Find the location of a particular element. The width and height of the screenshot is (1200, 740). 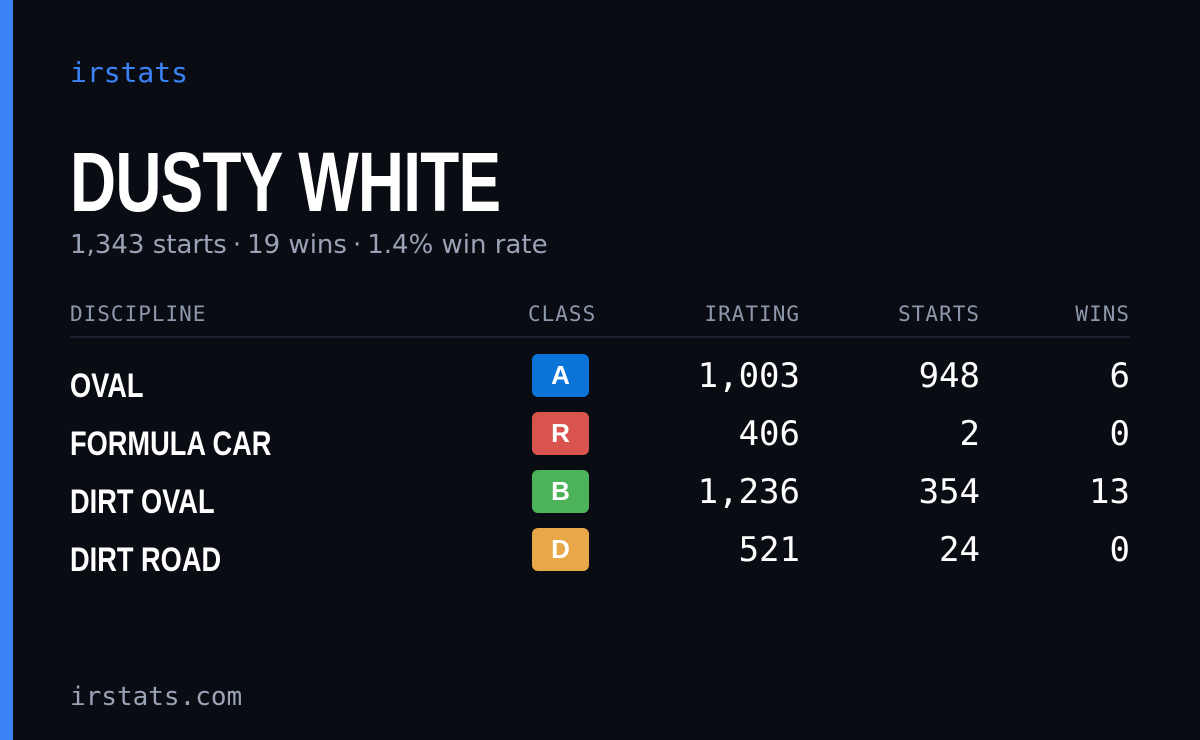

driver-name: DUSTY WHITE is located at coordinates (285, 182).